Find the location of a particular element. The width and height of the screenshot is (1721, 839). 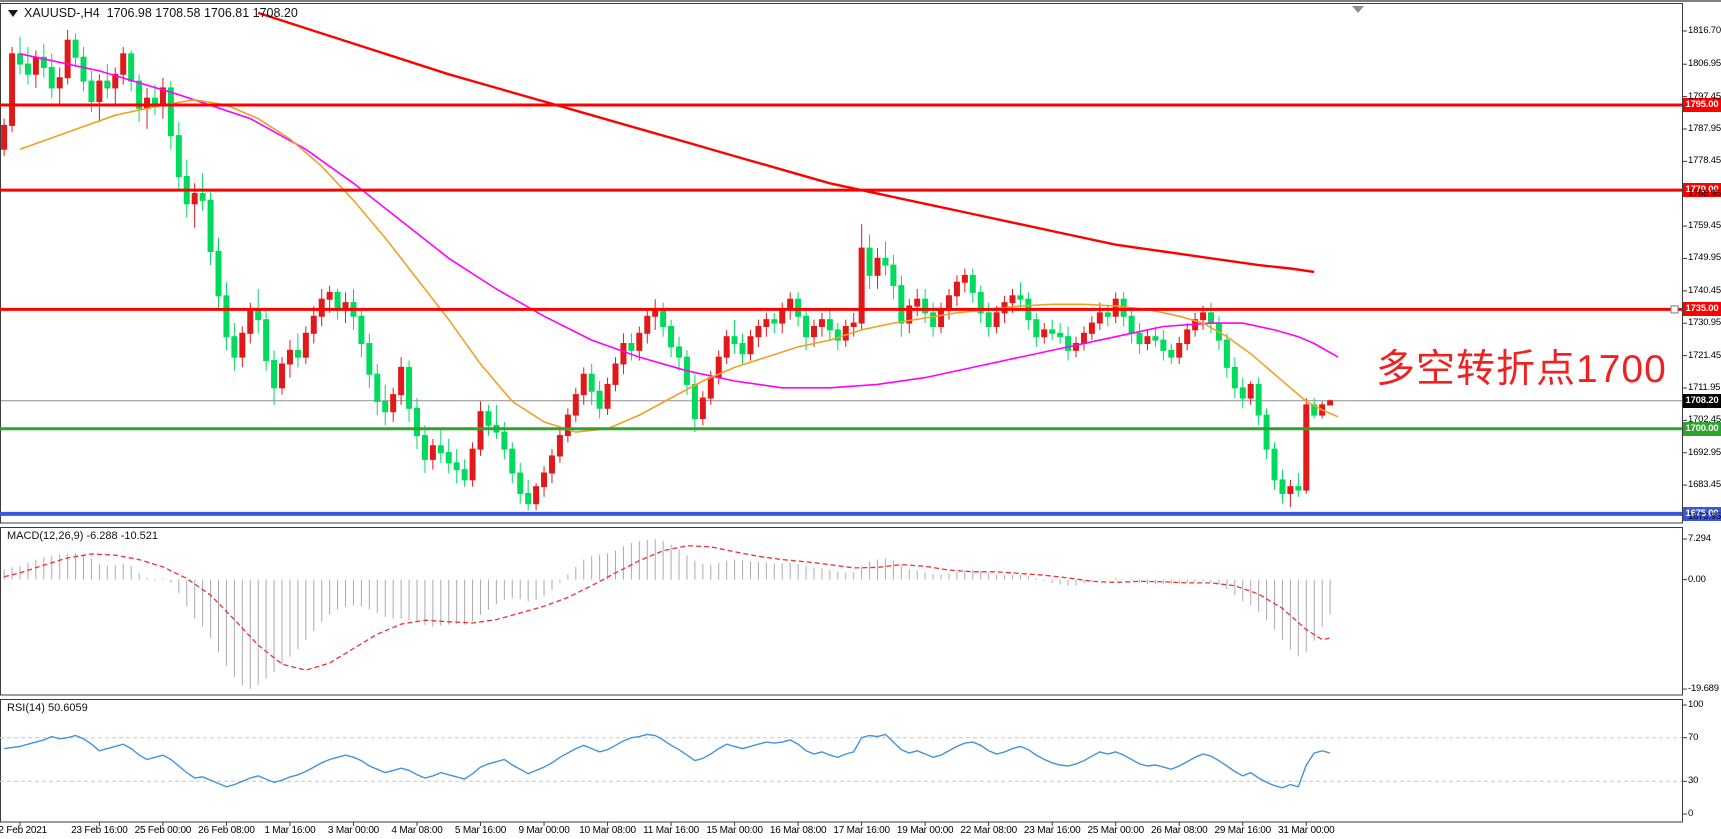

line-selection-handle is located at coordinates (1674, 309).